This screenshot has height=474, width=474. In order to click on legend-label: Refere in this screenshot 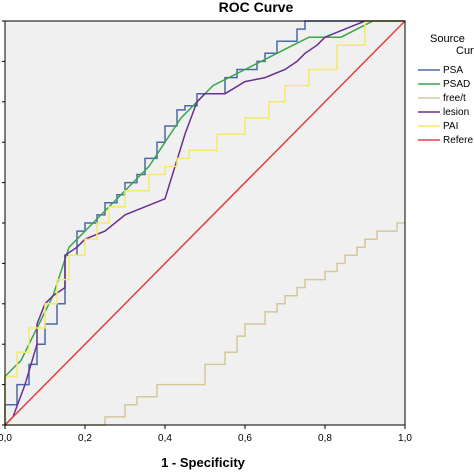, I will do `click(458, 140)`.